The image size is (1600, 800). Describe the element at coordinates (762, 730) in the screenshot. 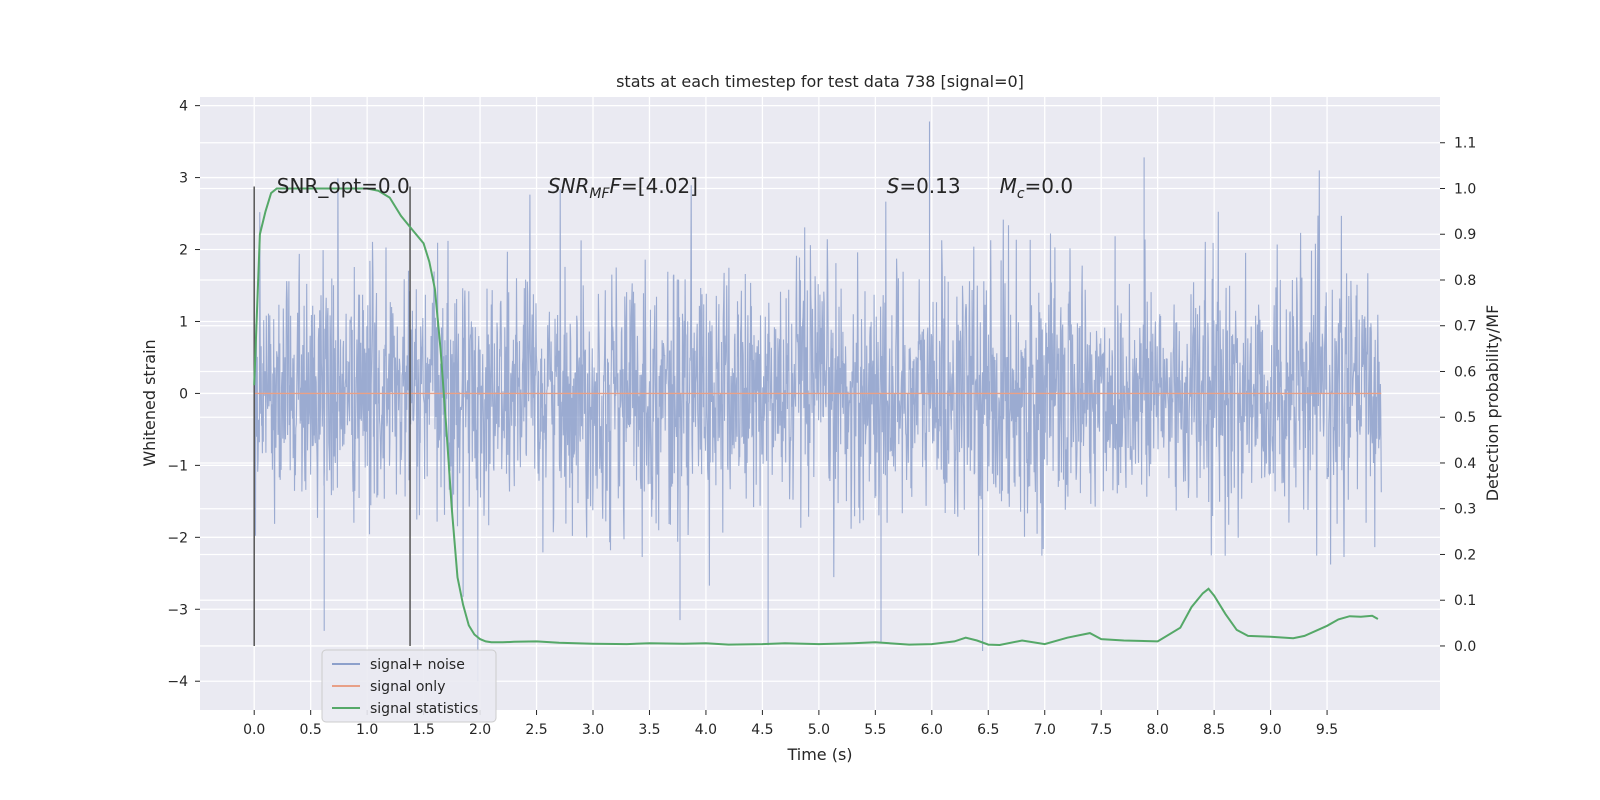

I see `x-tick-label: 4.5` at that location.